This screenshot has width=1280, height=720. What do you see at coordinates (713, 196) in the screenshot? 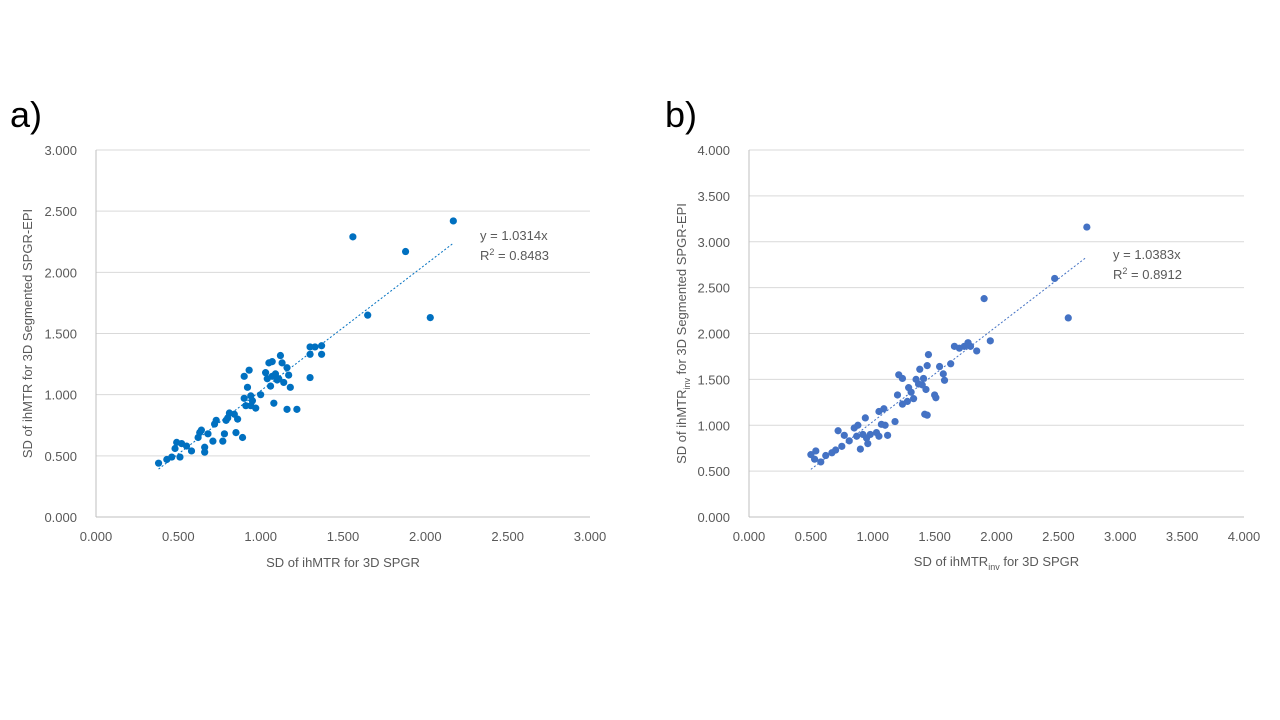
I see `chart-b-y-tick-label: 3.500` at bounding box center [713, 196].